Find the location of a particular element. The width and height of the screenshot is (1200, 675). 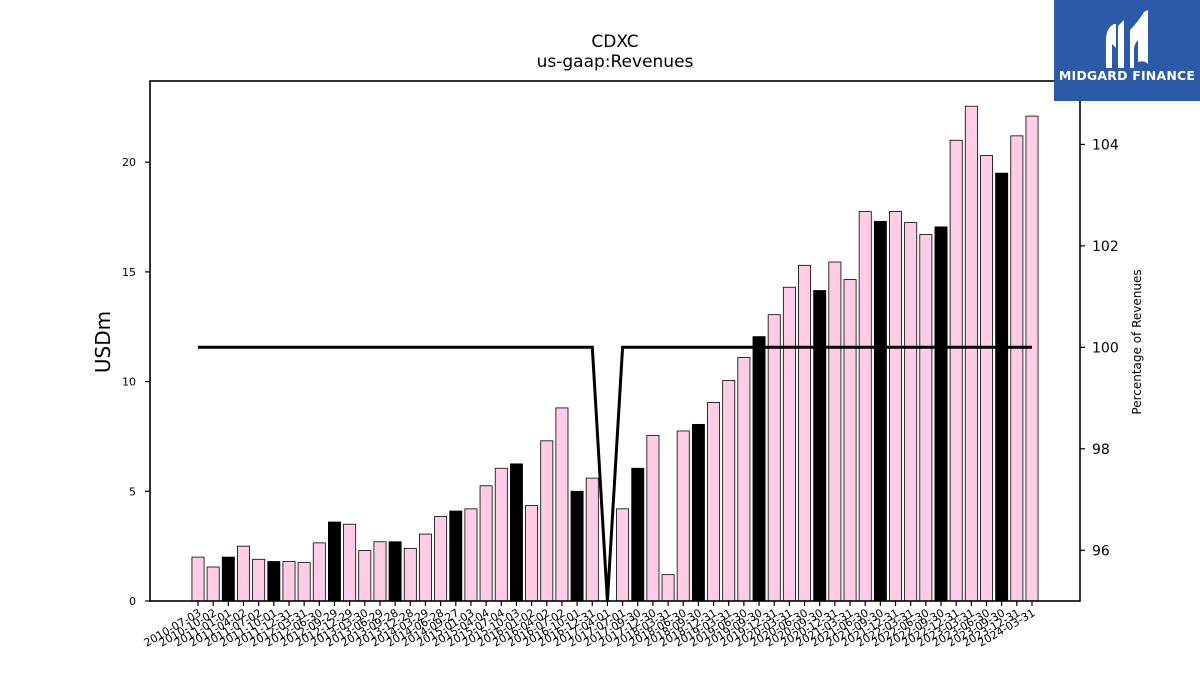

y2-tick-label-102: 102 is located at coordinates (1105, 247).